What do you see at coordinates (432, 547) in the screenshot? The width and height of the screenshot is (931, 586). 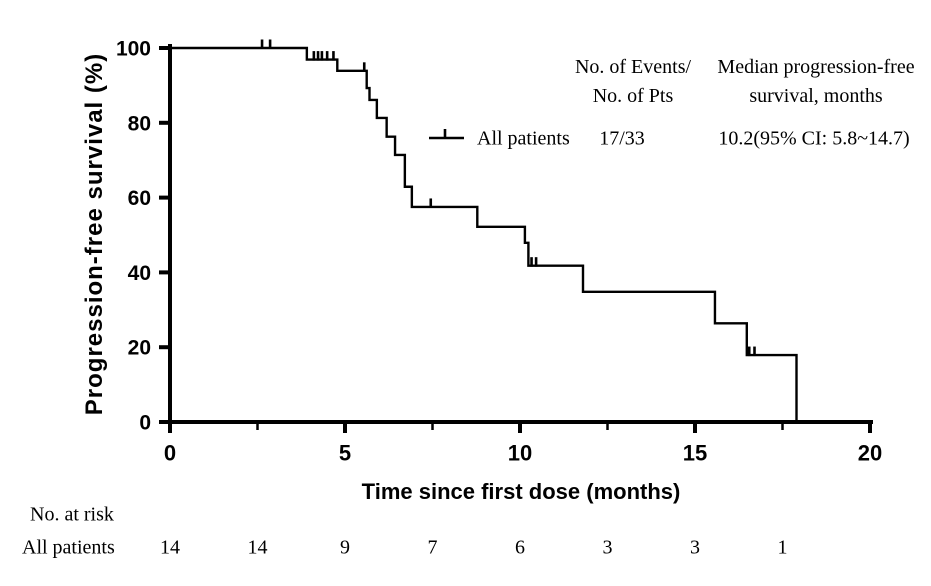 I see `risk-count: 7` at bounding box center [432, 547].